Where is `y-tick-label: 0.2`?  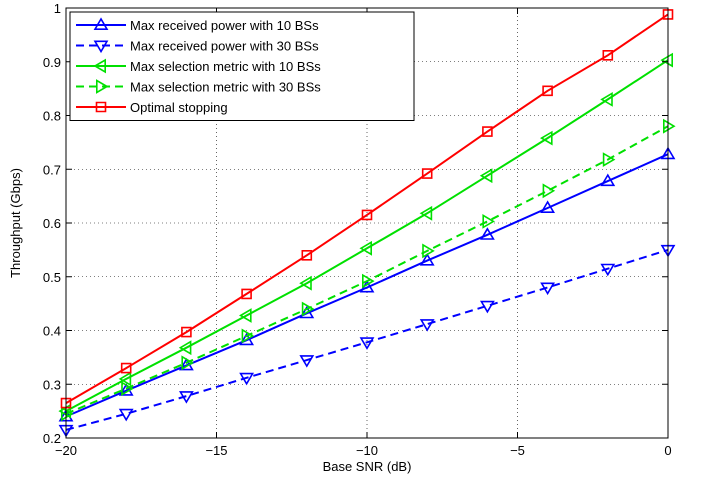 y-tick-label: 0.2 is located at coordinates (52, 438).